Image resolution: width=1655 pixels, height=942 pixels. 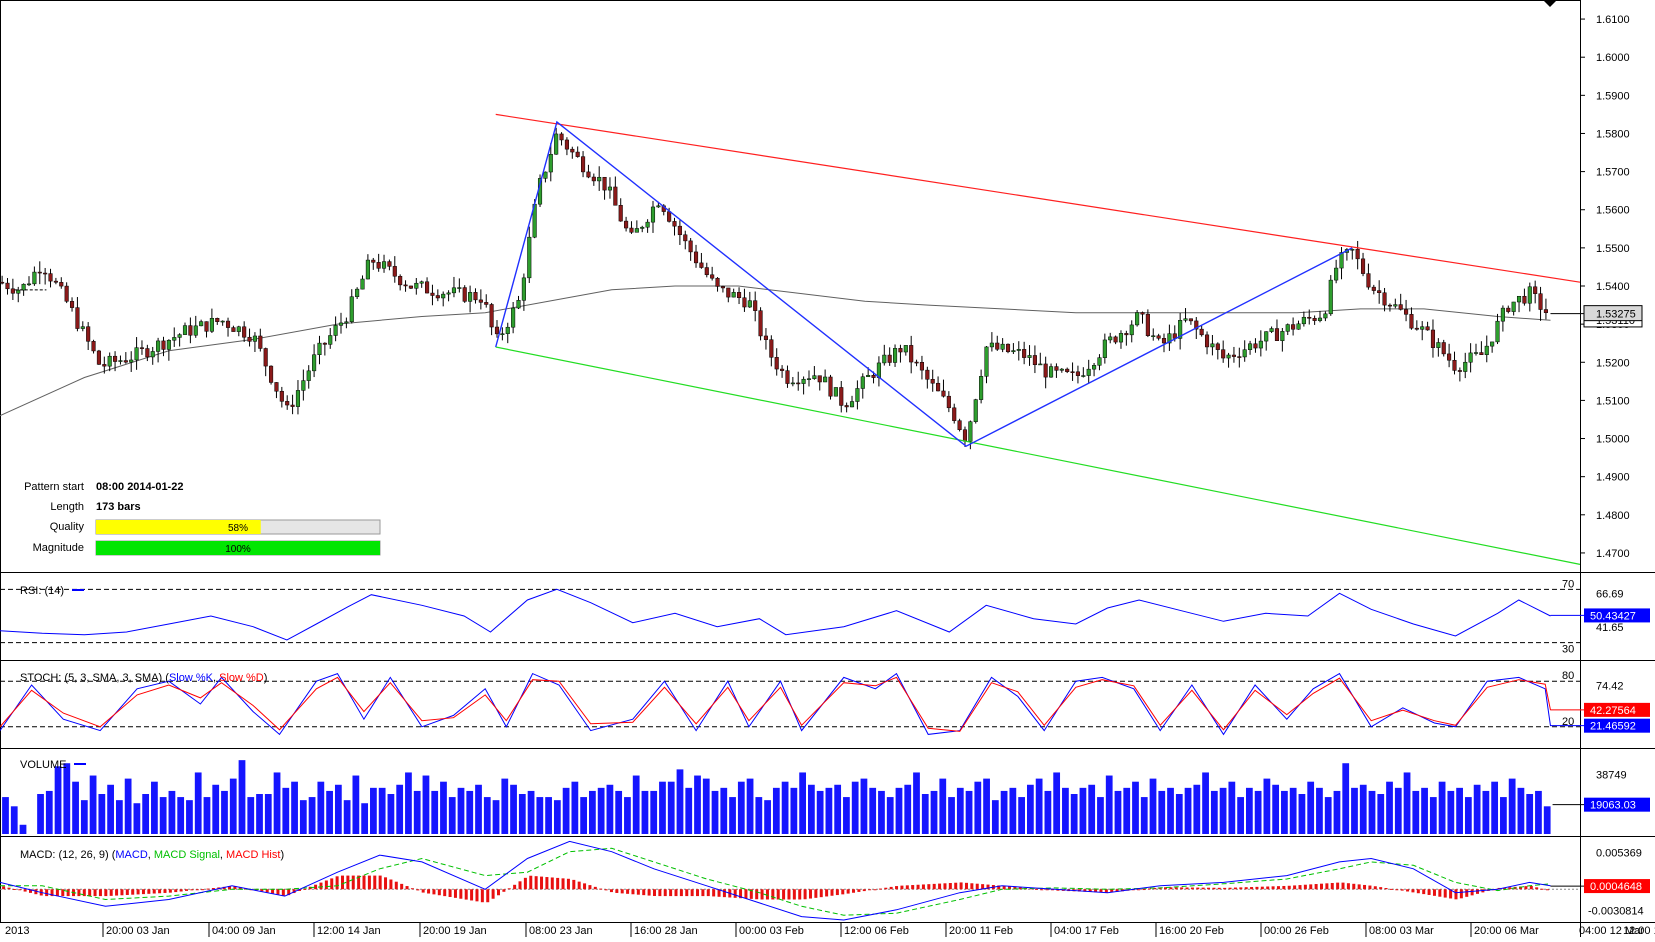 What do you see at coordinates (825, 880) in the screenshot?
I see `macd-panel: 0.005369 -0.0030814 0.0004648` at bounding box center [825, 880].